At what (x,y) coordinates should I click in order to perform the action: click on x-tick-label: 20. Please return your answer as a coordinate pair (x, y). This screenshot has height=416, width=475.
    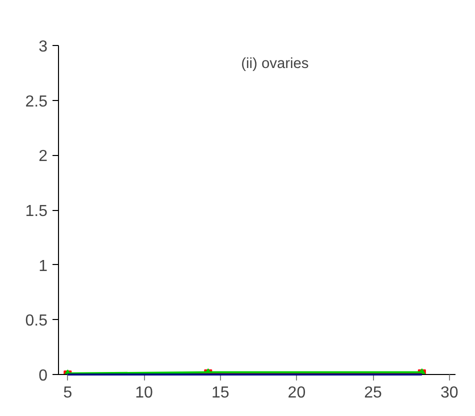
    Looking at the image, I should click on (297, 393).